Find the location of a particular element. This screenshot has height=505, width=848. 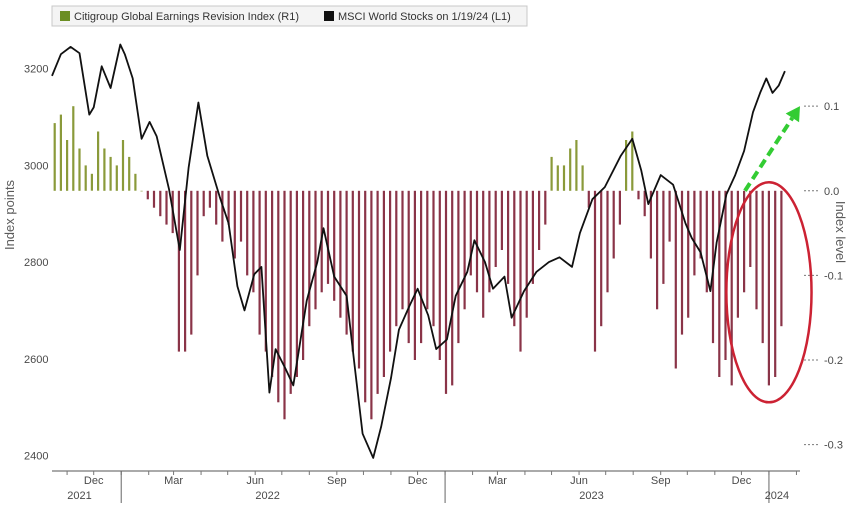

x-year-label: 2023 is located at coordinates (591, 496).